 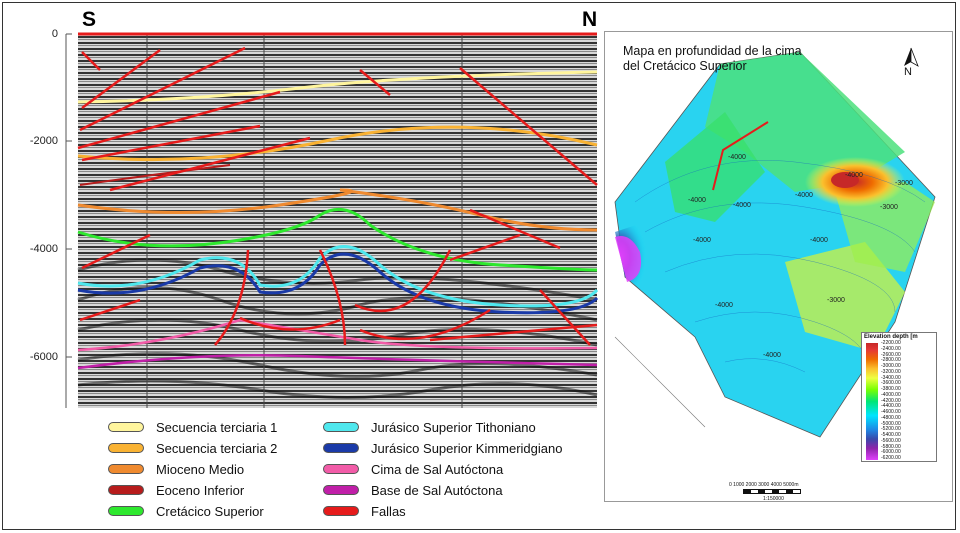 I want to click on horizon-base-sal, so click(x=337, y=361).